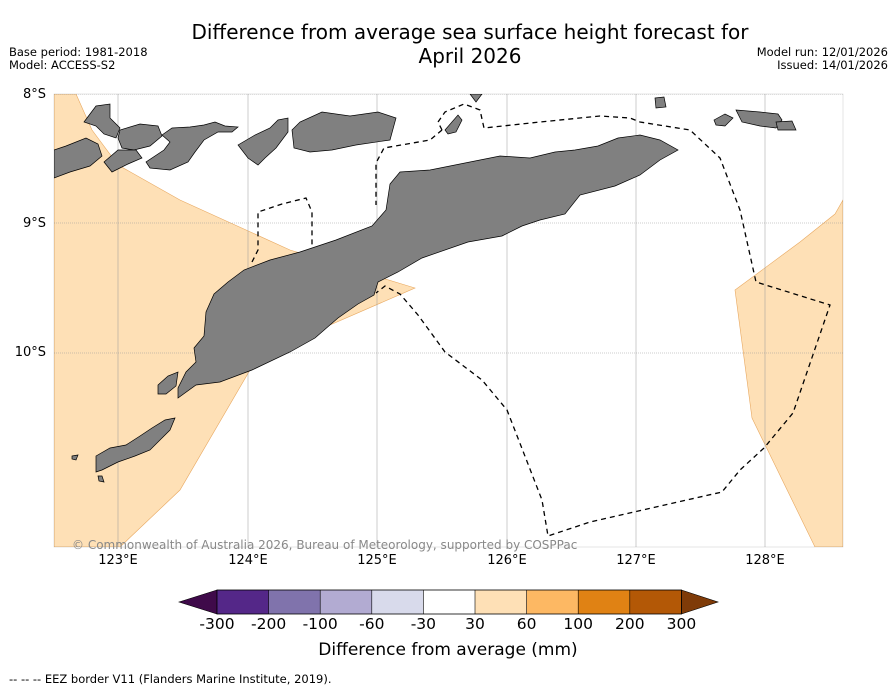  What do you see at coordinates (192, 146) in the screenshot?
I see `solor-island` at bounding box center [192, 146].